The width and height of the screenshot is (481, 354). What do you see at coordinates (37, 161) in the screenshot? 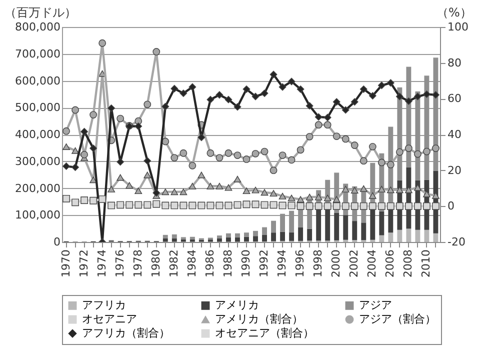
I see `y-tick-label: 300,000` at bounding box center [37, 161].